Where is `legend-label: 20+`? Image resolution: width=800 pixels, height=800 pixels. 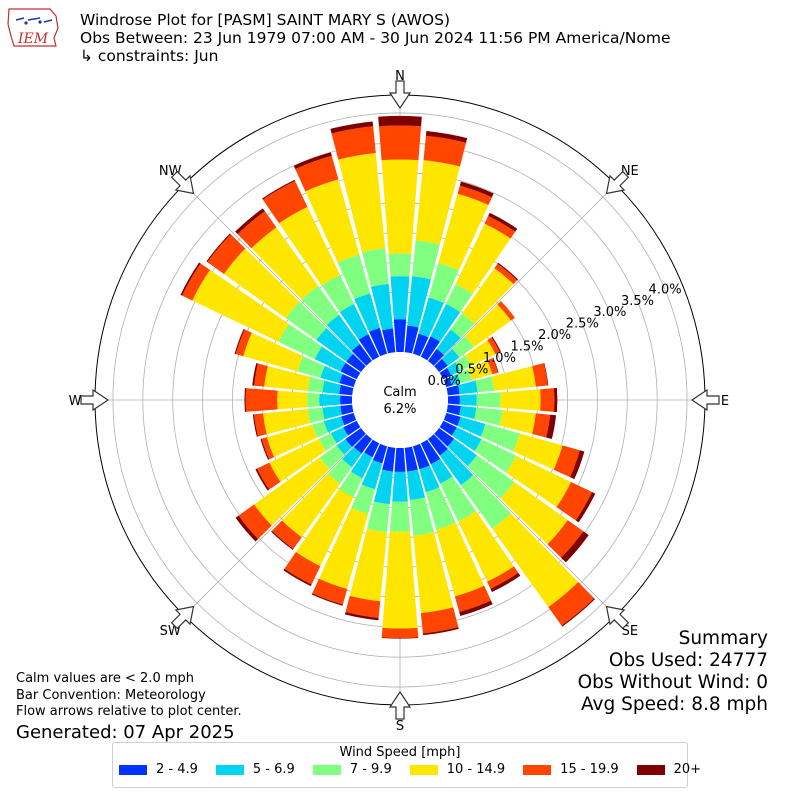
legend-label: 20+ is located at coordinates (687, 769).